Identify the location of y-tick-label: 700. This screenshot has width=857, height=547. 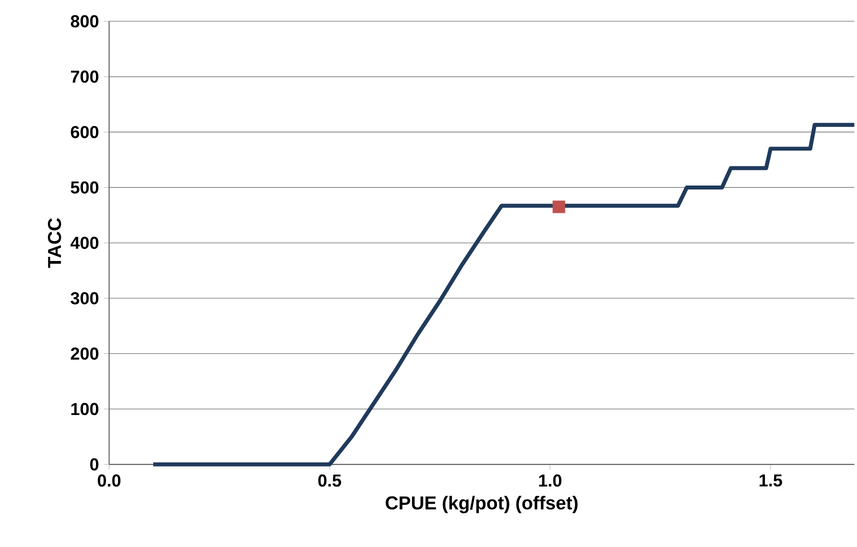
(84, 76).